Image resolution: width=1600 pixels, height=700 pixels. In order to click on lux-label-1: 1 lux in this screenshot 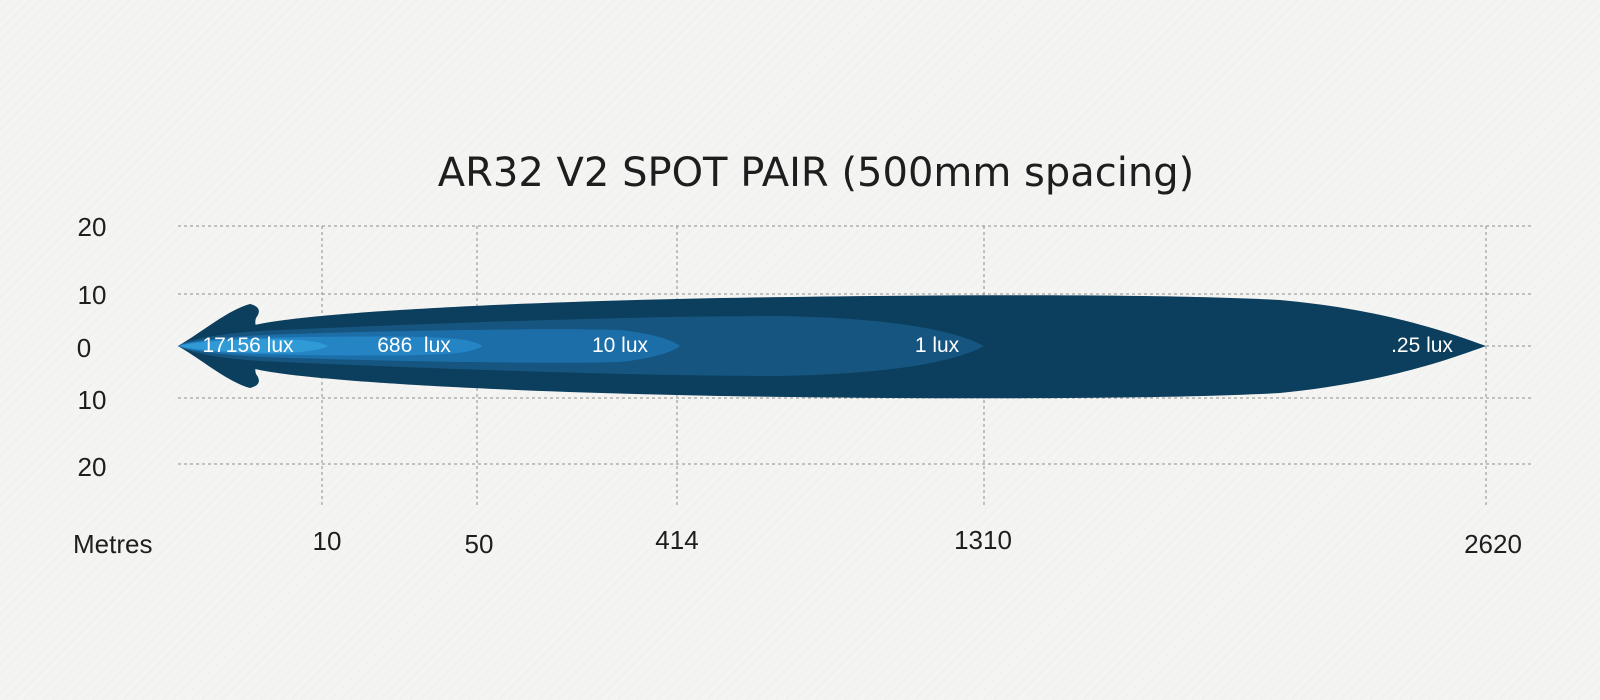, I will do `click(937, 345)`.